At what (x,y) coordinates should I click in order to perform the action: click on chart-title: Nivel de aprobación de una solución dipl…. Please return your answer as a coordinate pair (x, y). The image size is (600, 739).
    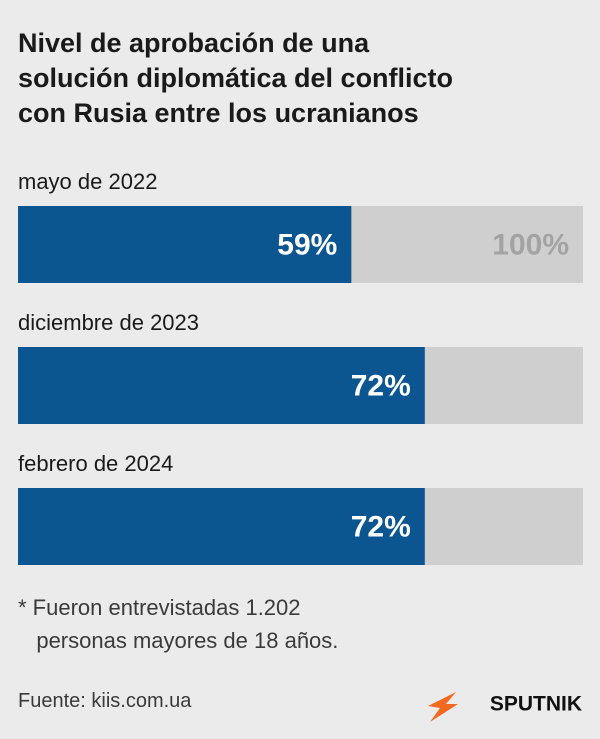
    Looking at the image, I should click on (236, 78).